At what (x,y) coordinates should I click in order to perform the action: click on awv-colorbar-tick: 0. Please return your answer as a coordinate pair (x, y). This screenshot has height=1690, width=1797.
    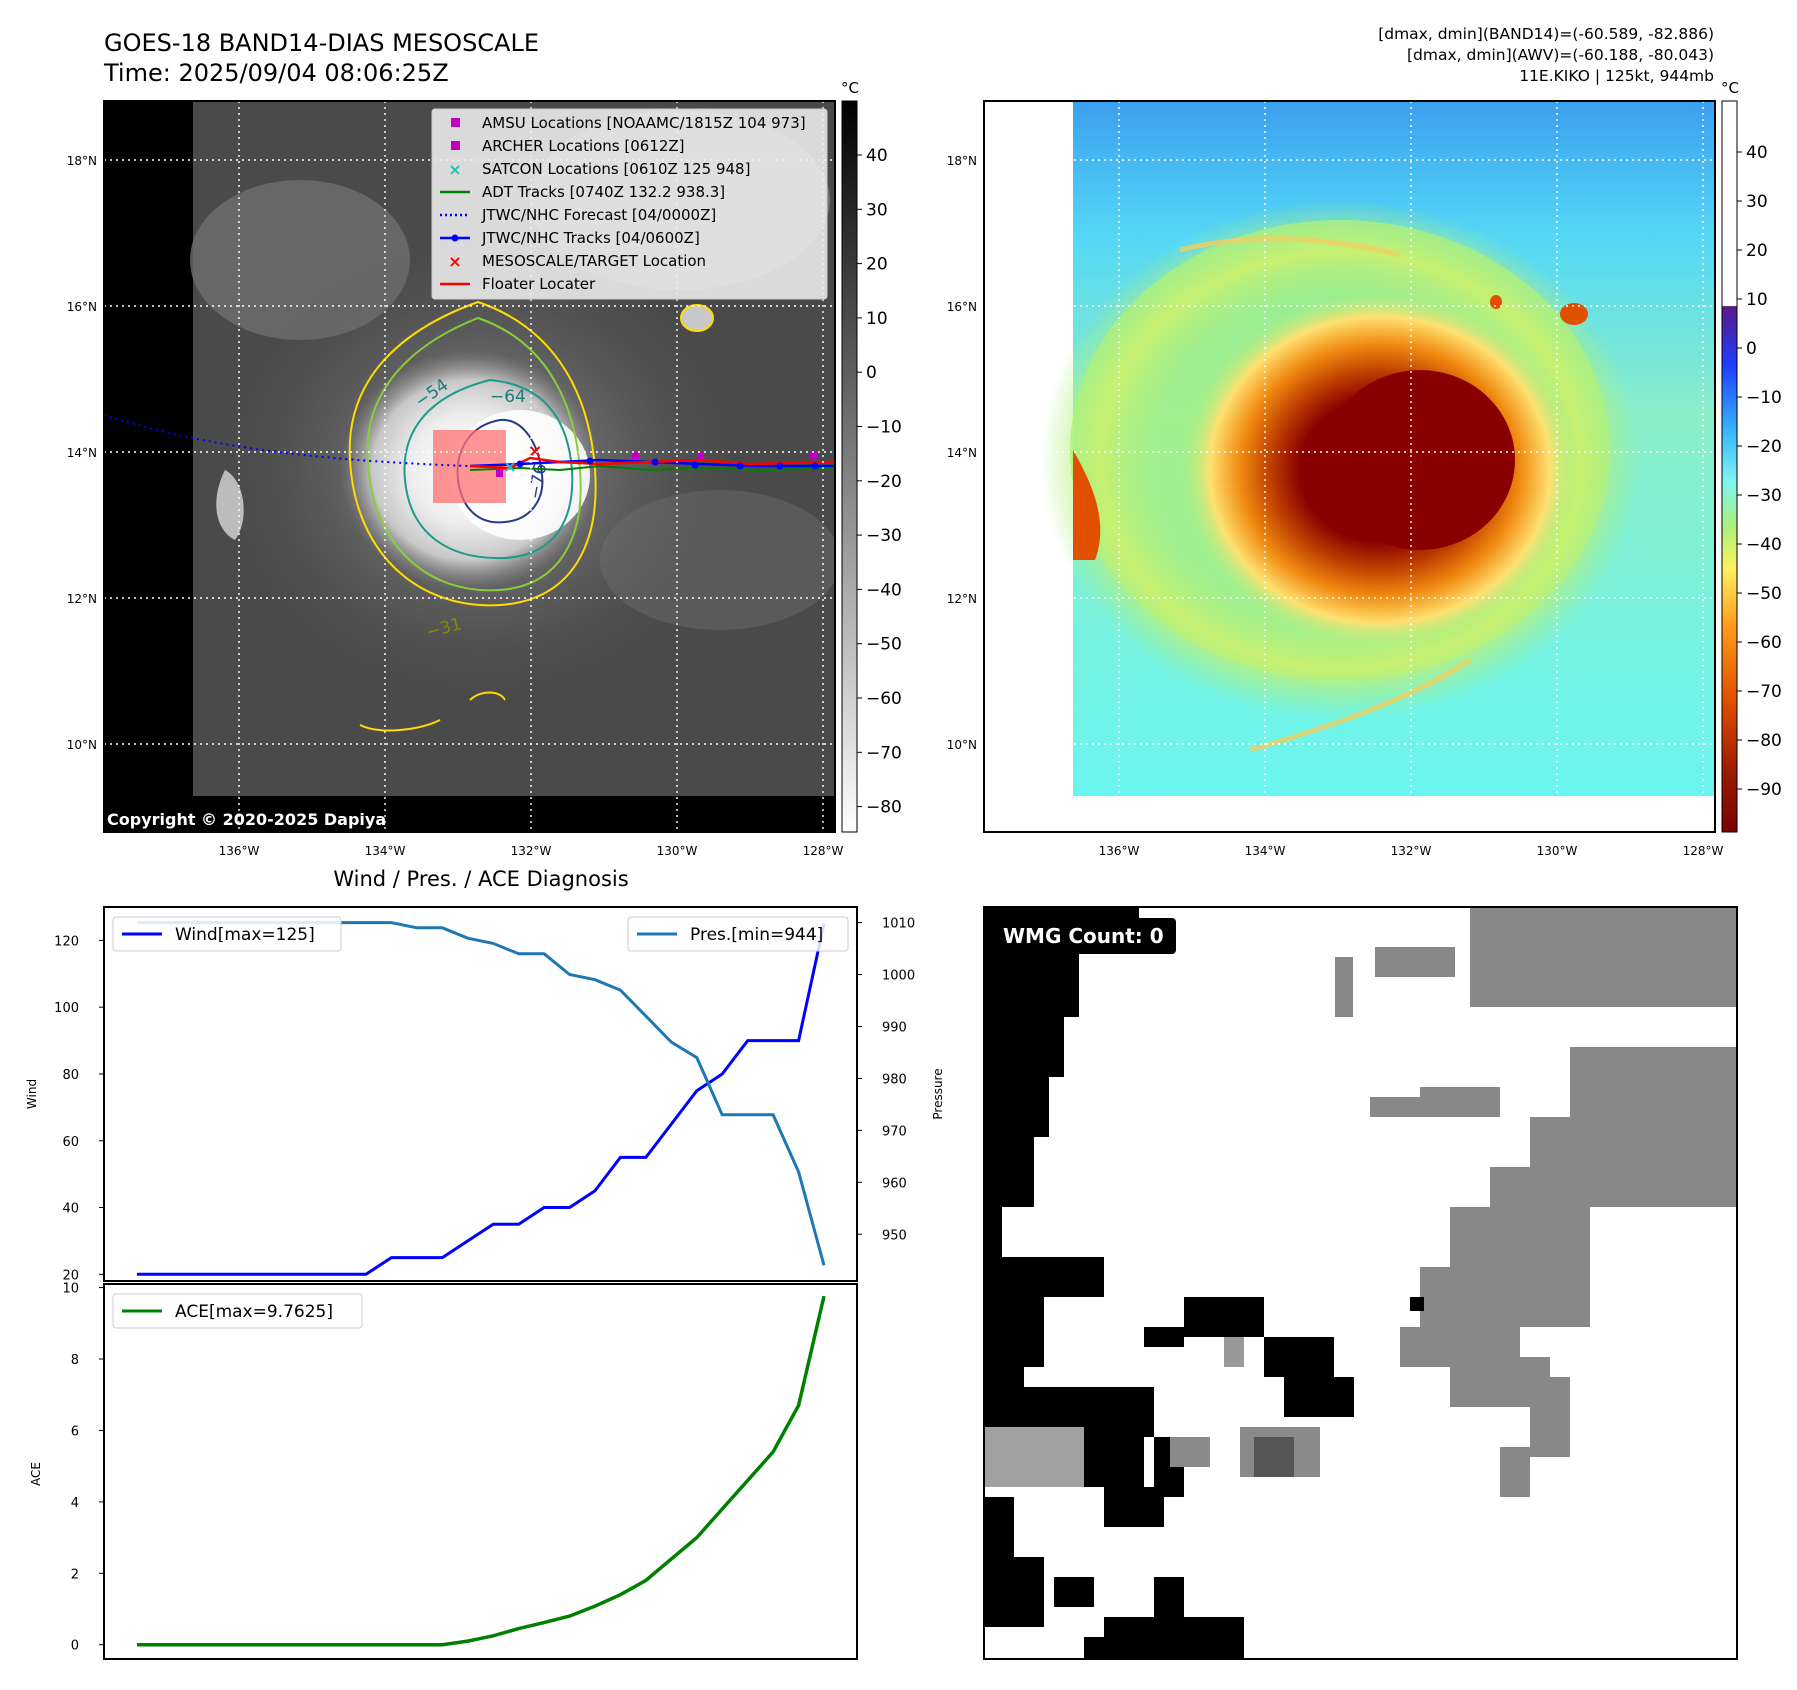
    Looking at the image, I should click on (1751, 349).